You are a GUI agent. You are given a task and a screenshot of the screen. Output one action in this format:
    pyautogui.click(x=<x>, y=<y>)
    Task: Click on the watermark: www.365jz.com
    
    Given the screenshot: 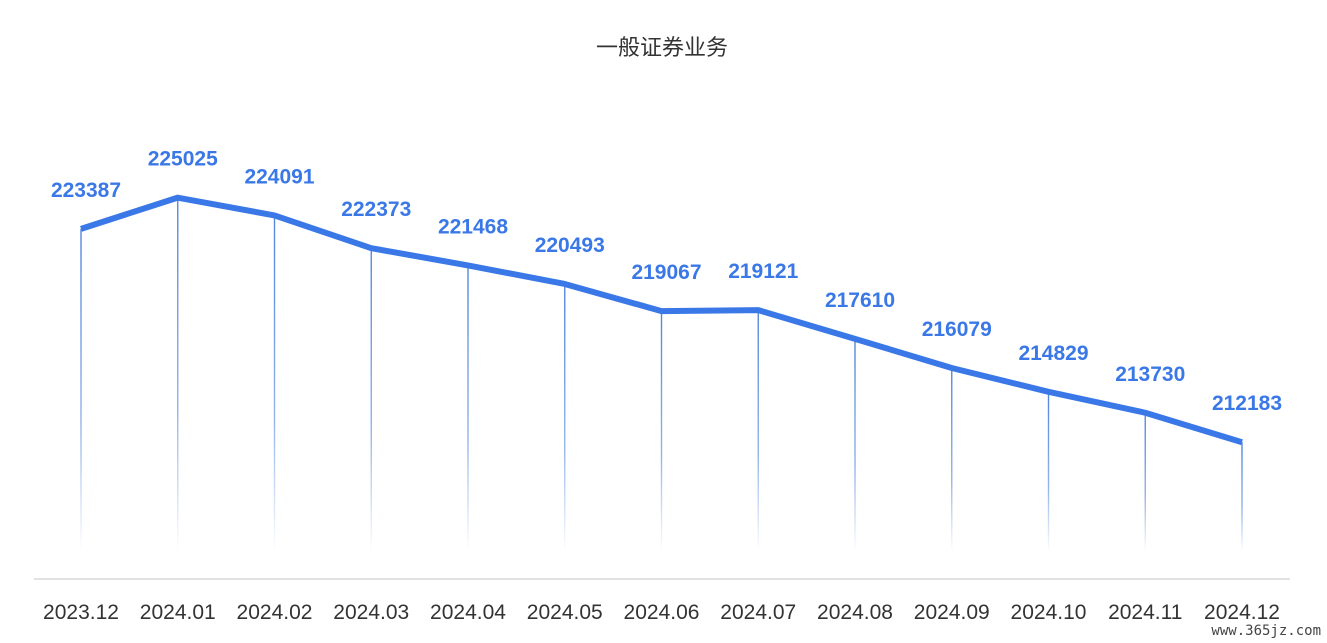 What is the action you would take?
    pyautogui.click(x=1266, y=631)
    